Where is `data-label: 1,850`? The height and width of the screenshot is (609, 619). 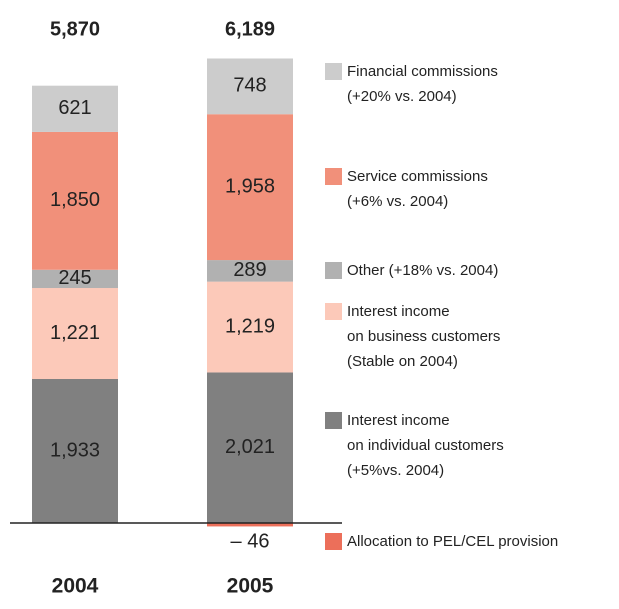
data-label: 1,850 is located at coordinates (75, 200).